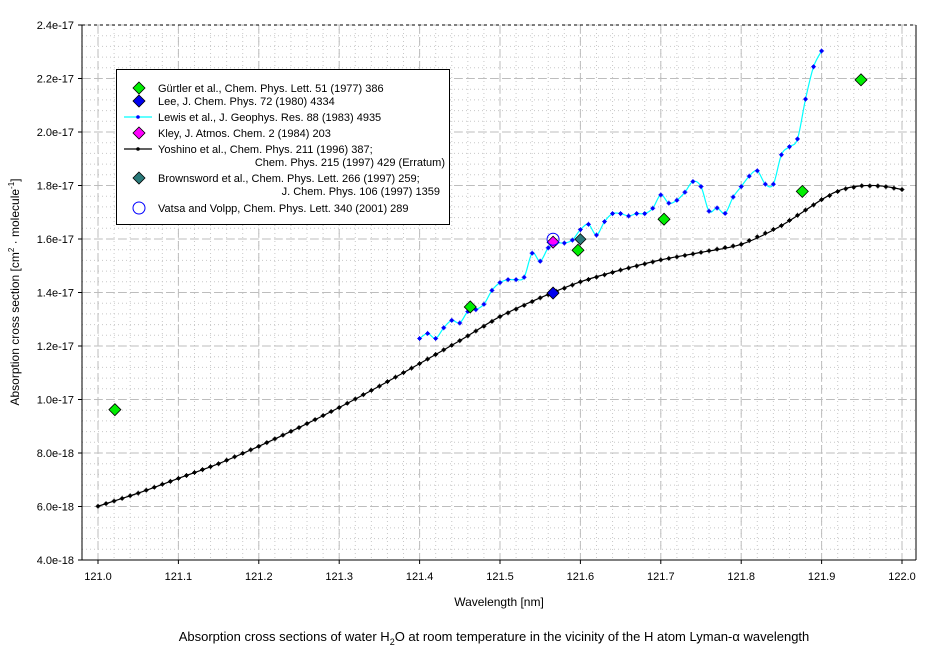 Image resolution: width=942 pixels, height=660 pixels. What do you see at coordinates (179, 577) in the screenshot?
I see `x-tick-label: 121.1` at bounding box center [179, 577].